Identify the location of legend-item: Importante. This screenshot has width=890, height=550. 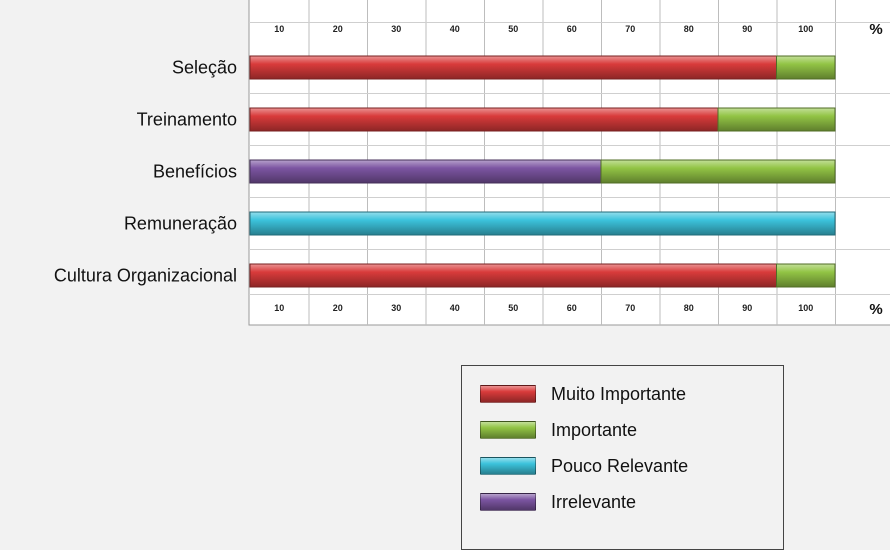
(558, 430).